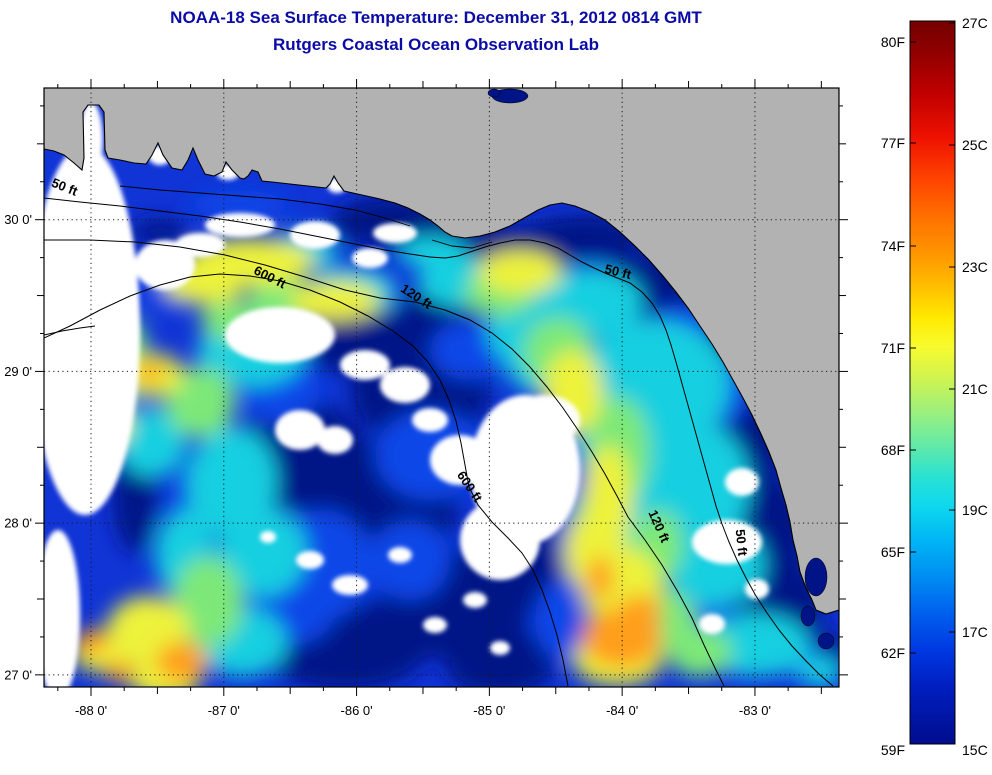 The height and width of the screenshot is (775, 992). Describe the element at coordinates (18, 674) in the screenshot. I see `y-tick-label: 27 0'` at that location.